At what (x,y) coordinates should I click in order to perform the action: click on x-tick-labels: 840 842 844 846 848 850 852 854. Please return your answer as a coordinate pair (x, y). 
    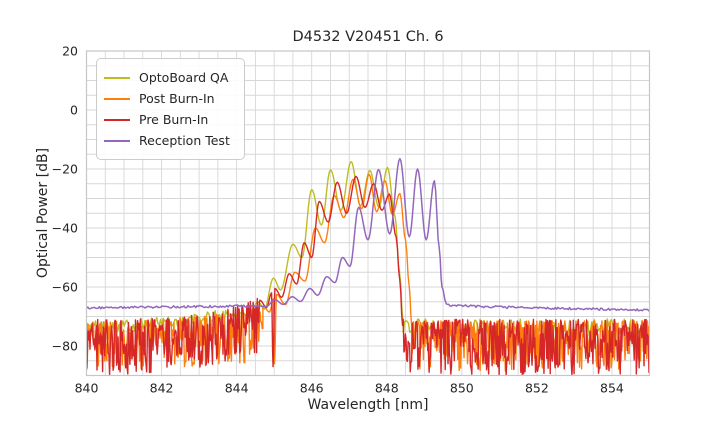
    Looking at the image, I should click on (349, 388).